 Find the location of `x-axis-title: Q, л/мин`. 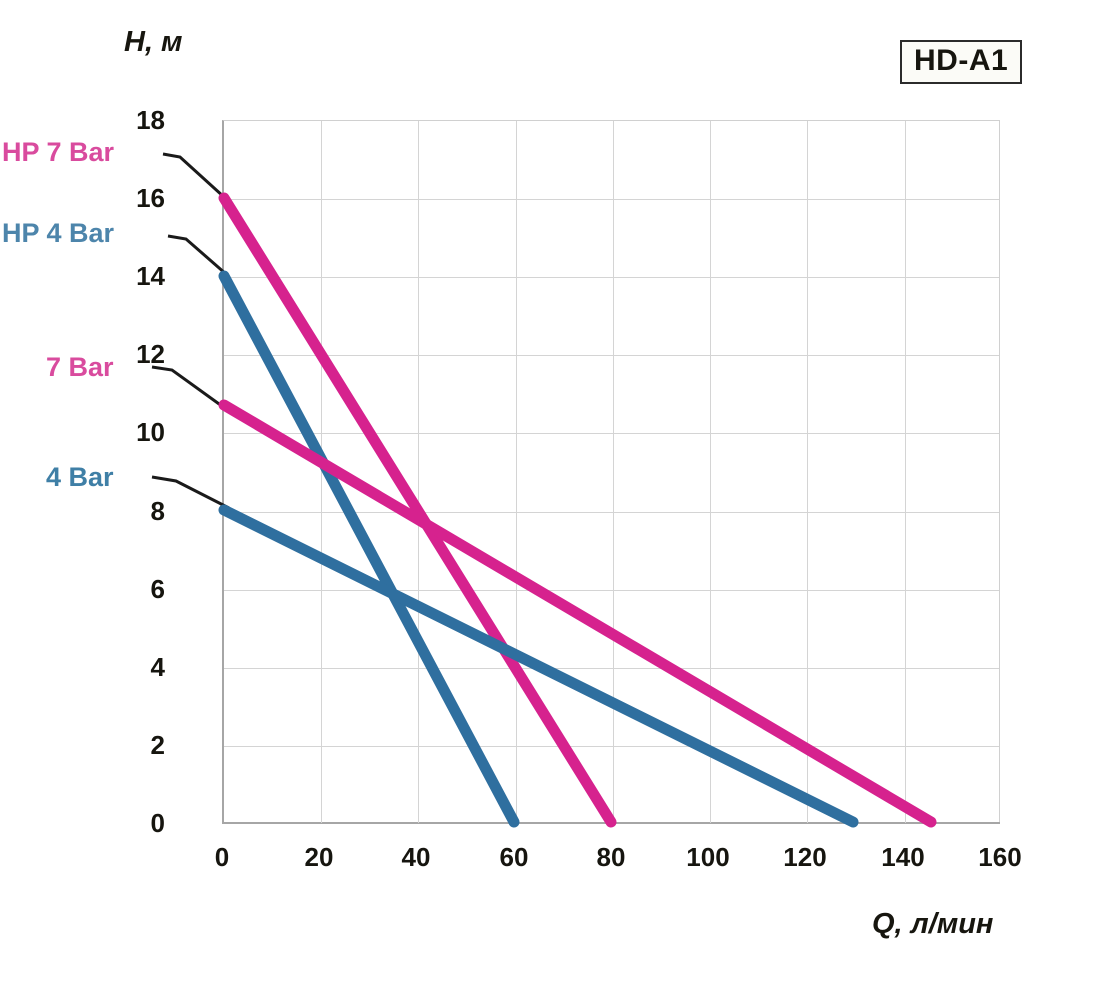

x-axis-title: Q, л/мин is located at coordinates (933, 924).